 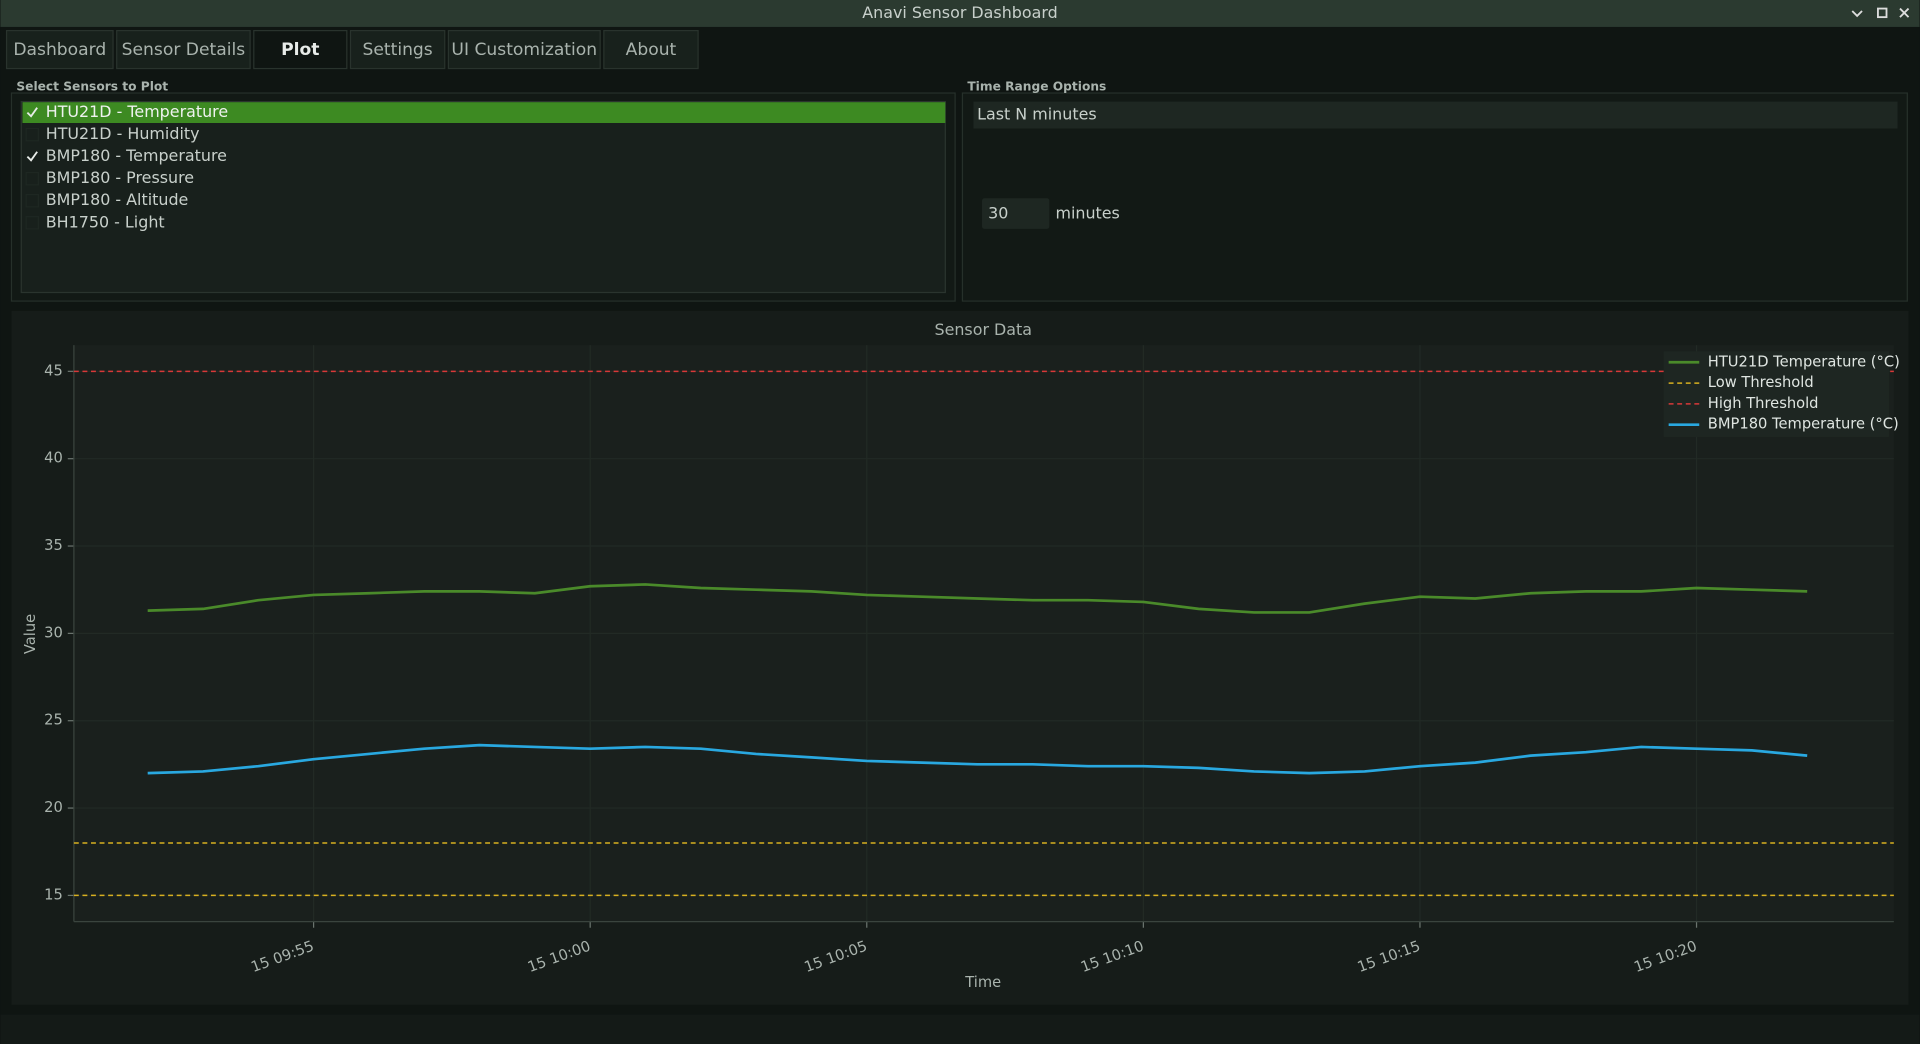 I want to click on legend-label: High Threshold, so click(x=1763, y=403).